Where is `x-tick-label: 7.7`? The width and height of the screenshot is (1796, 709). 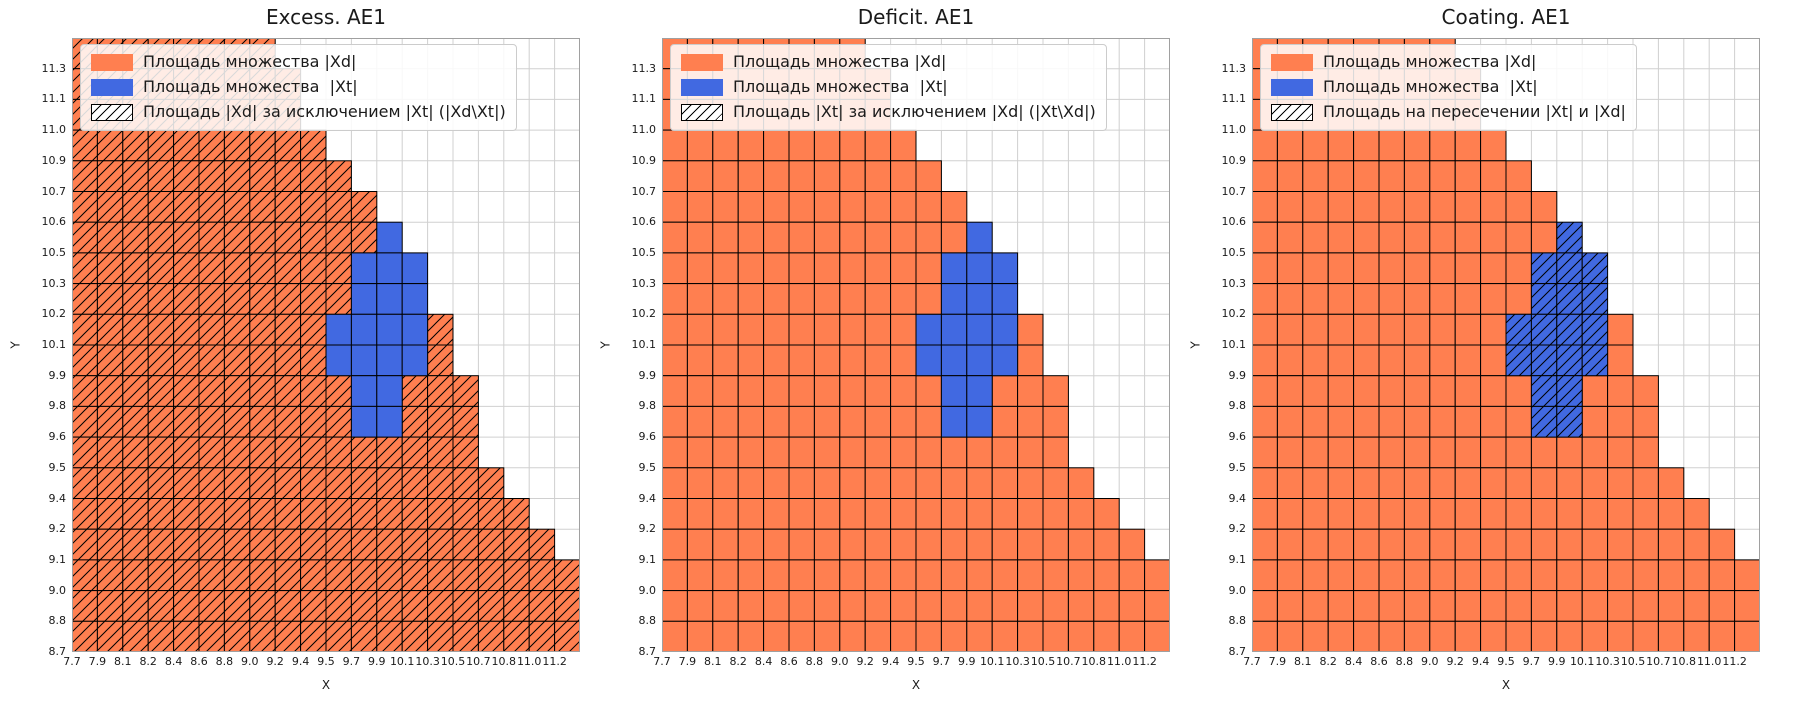
x-tick-label: 7.7 is located at coordinates (1252, 661).